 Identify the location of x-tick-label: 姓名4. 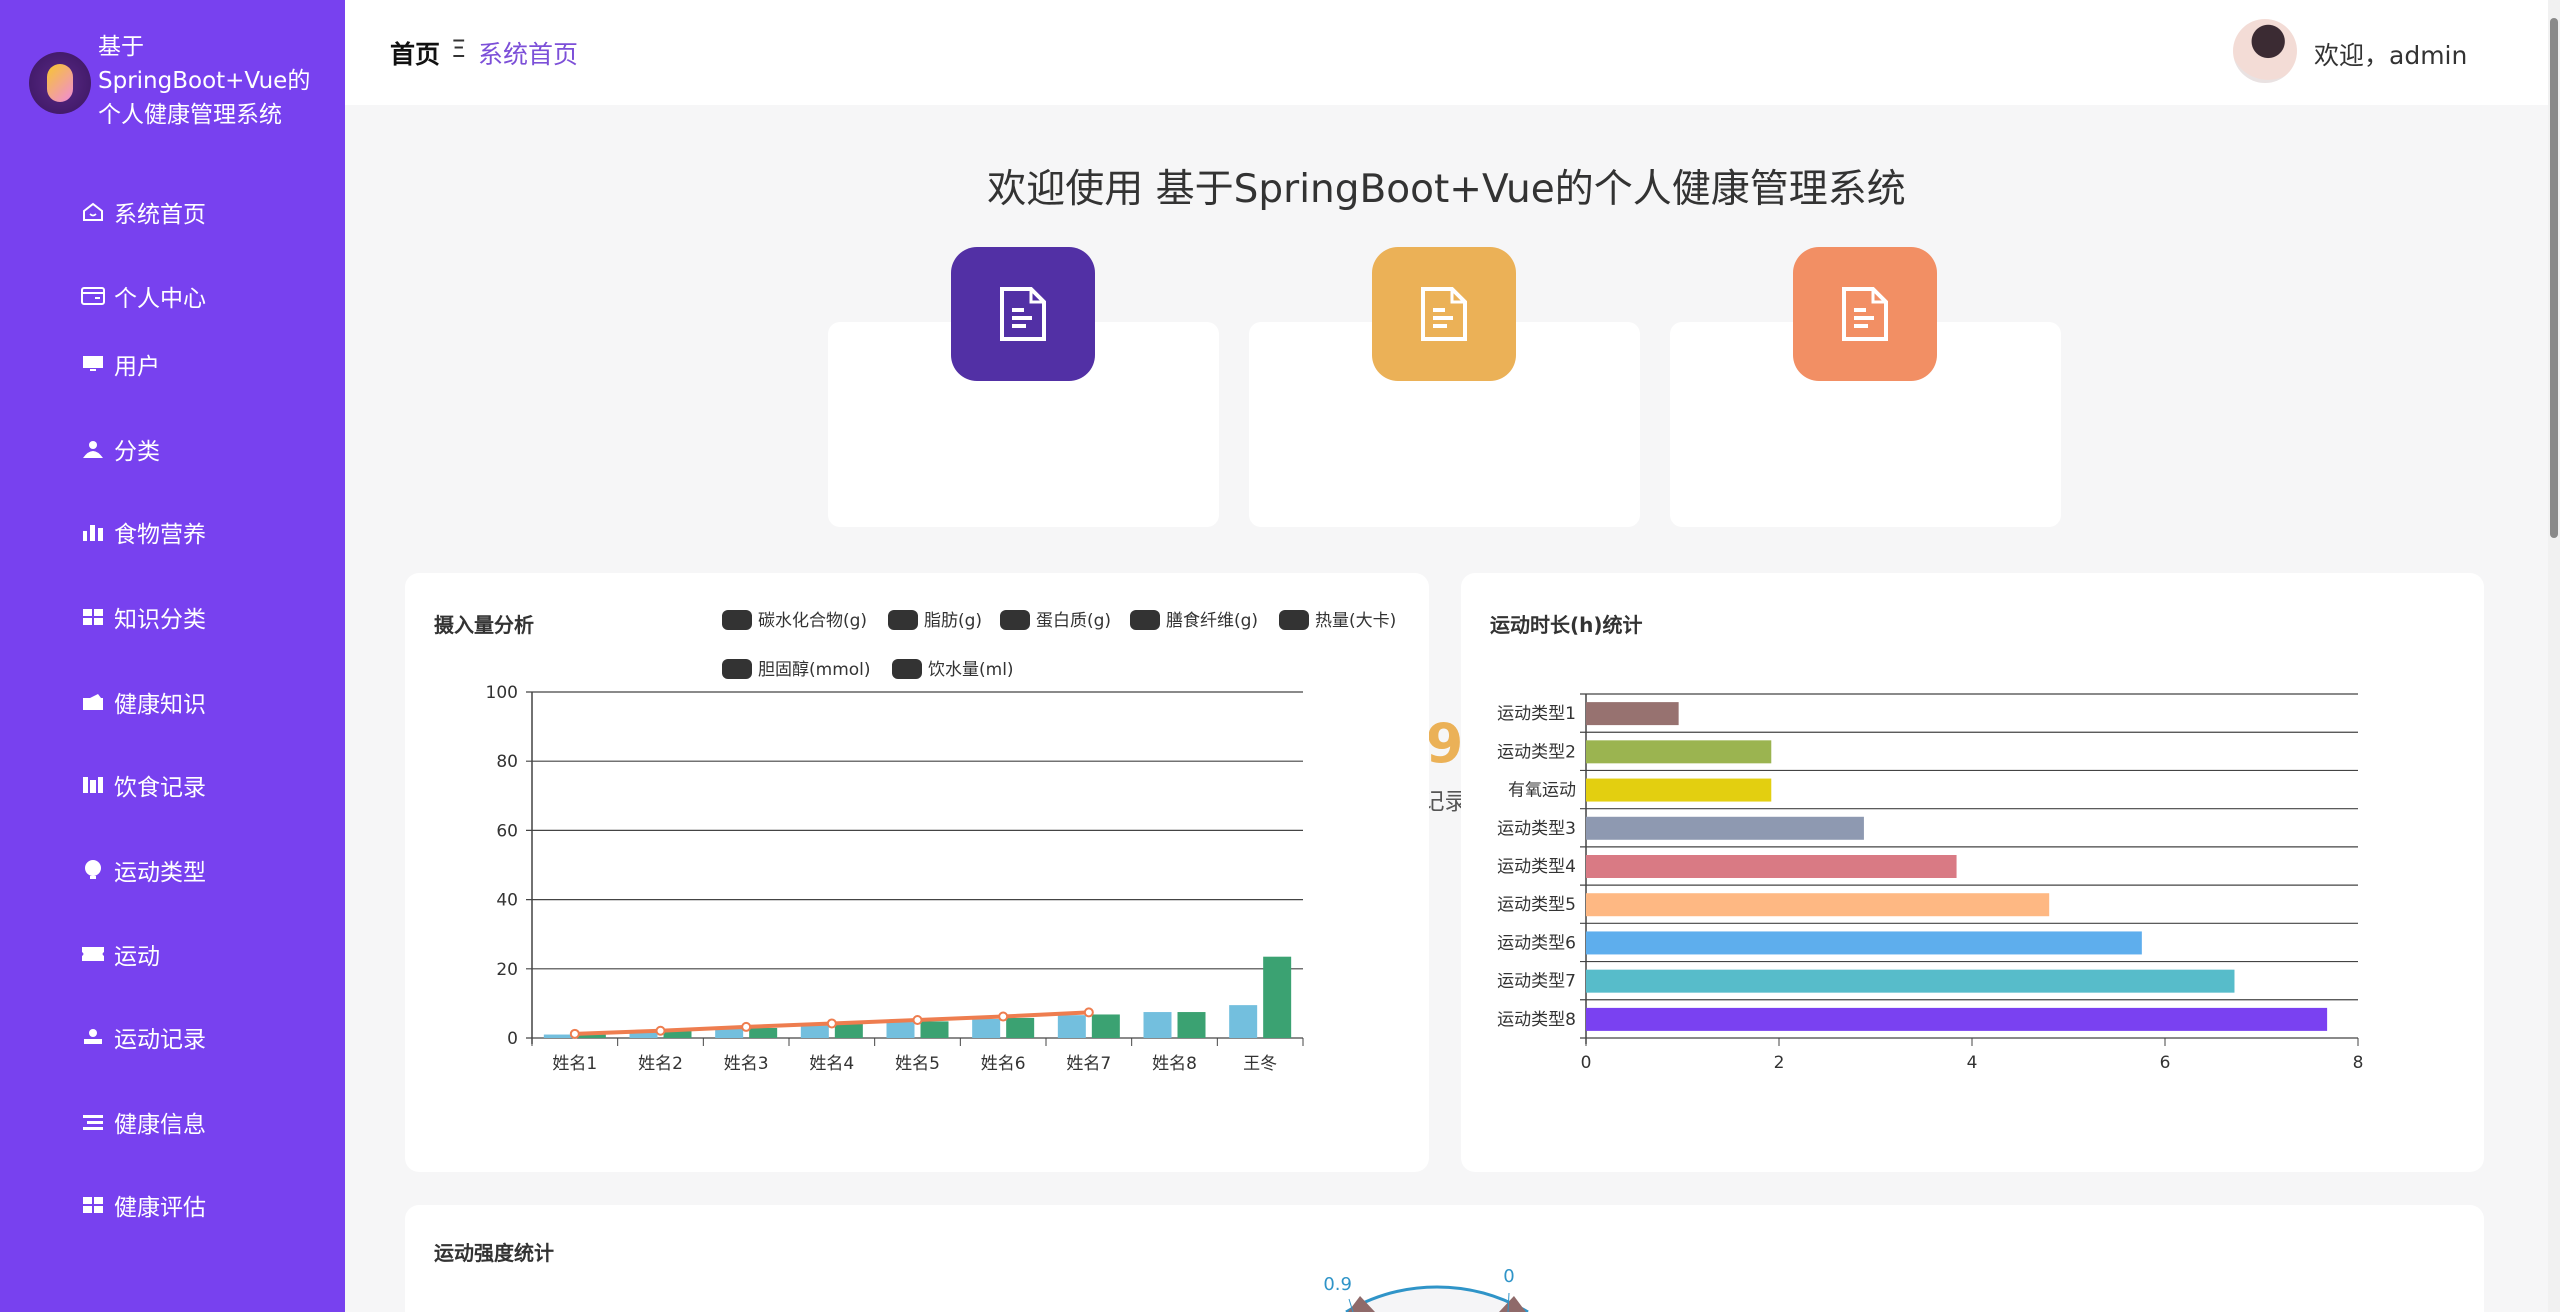
(831, 1064).